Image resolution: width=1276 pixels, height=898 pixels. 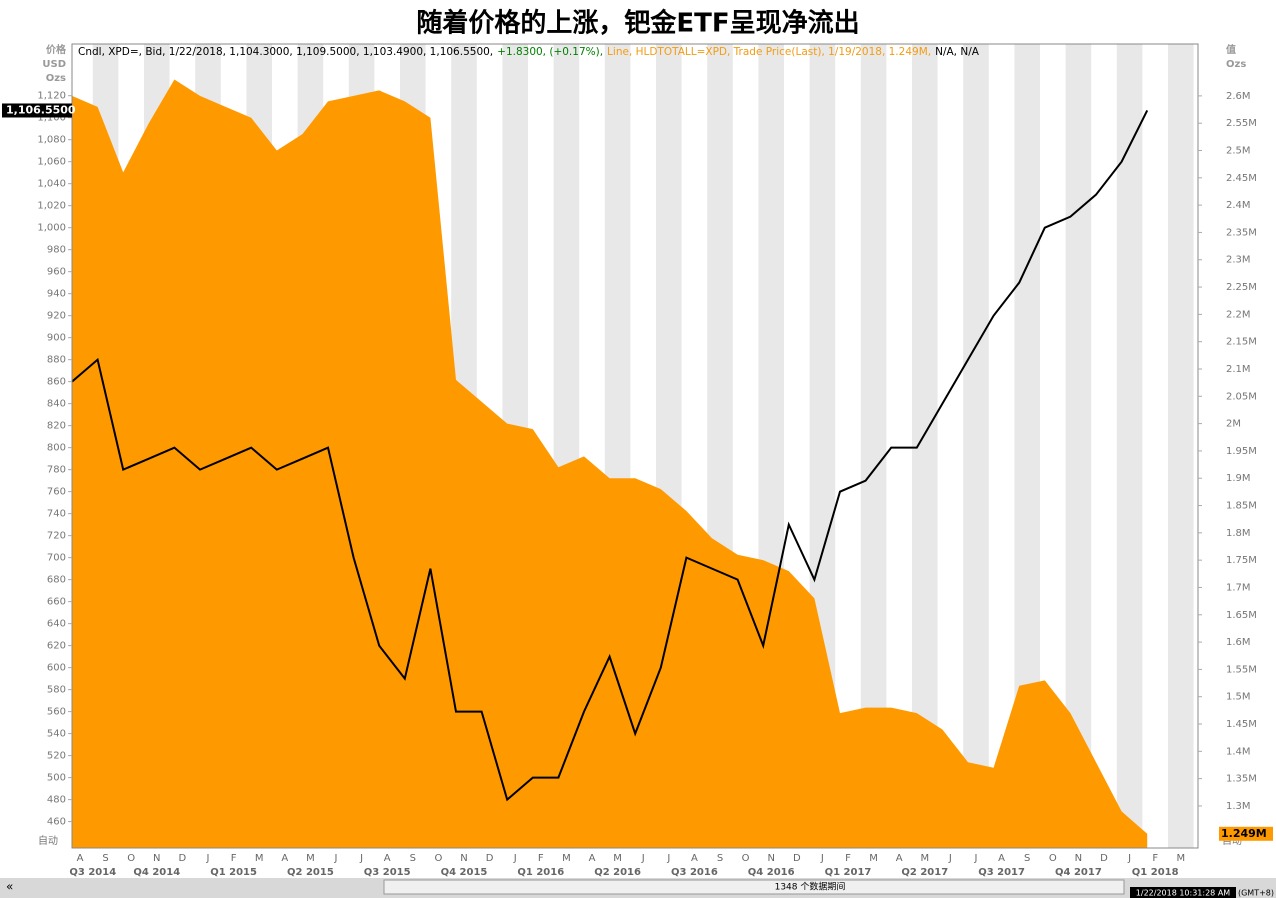 I want to click on y-tick-label: 700, so click(x=56, y=558).